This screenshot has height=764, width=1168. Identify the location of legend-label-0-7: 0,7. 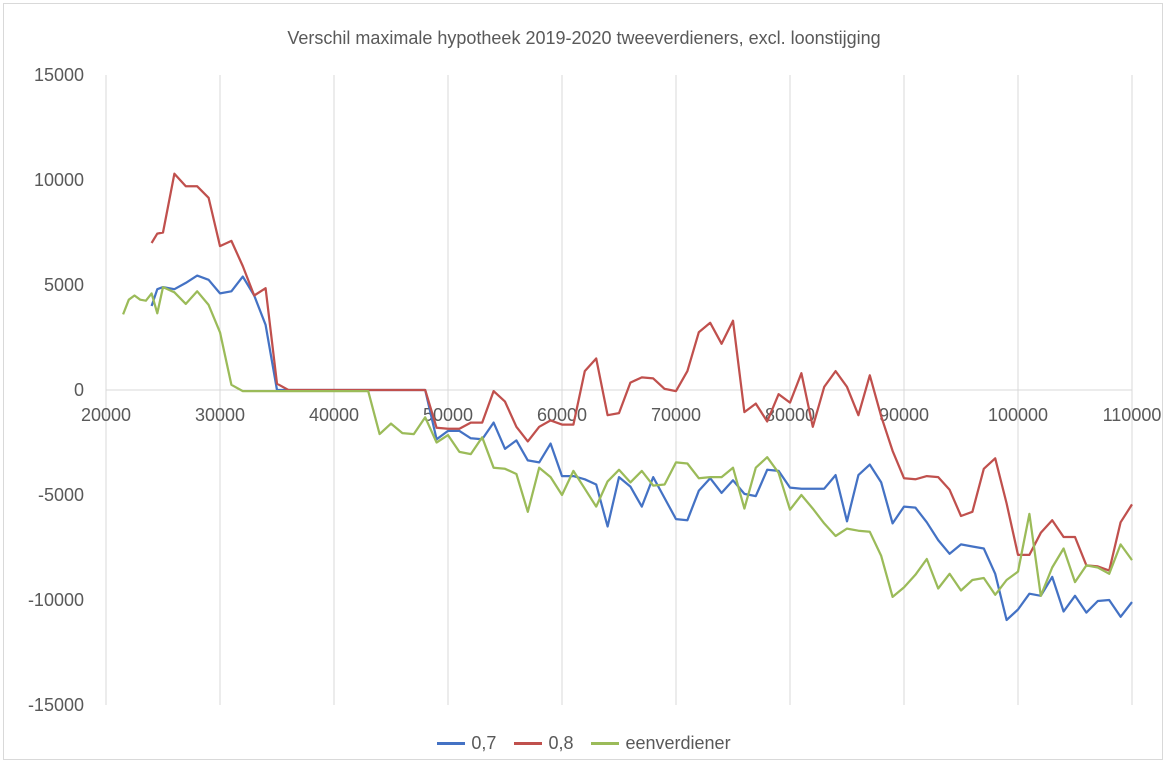
(484, 743).